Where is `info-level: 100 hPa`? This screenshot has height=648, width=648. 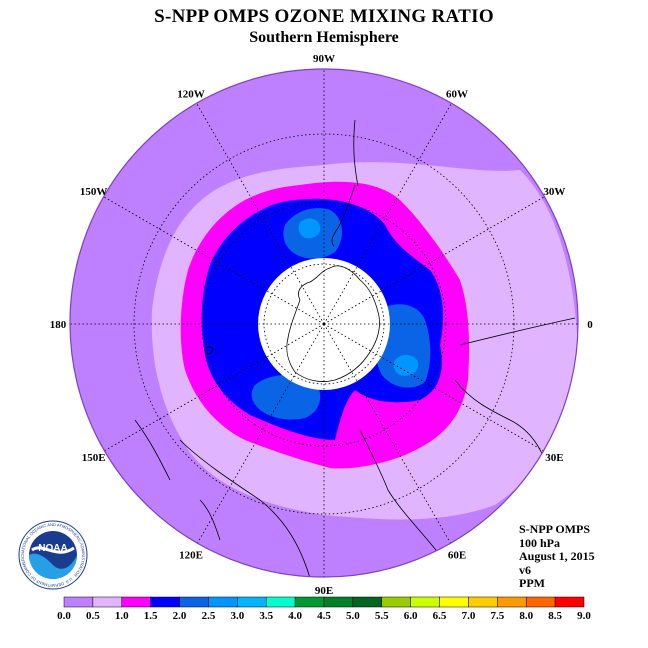 info-level: 100 hPa is located at coordinates (540, 542).